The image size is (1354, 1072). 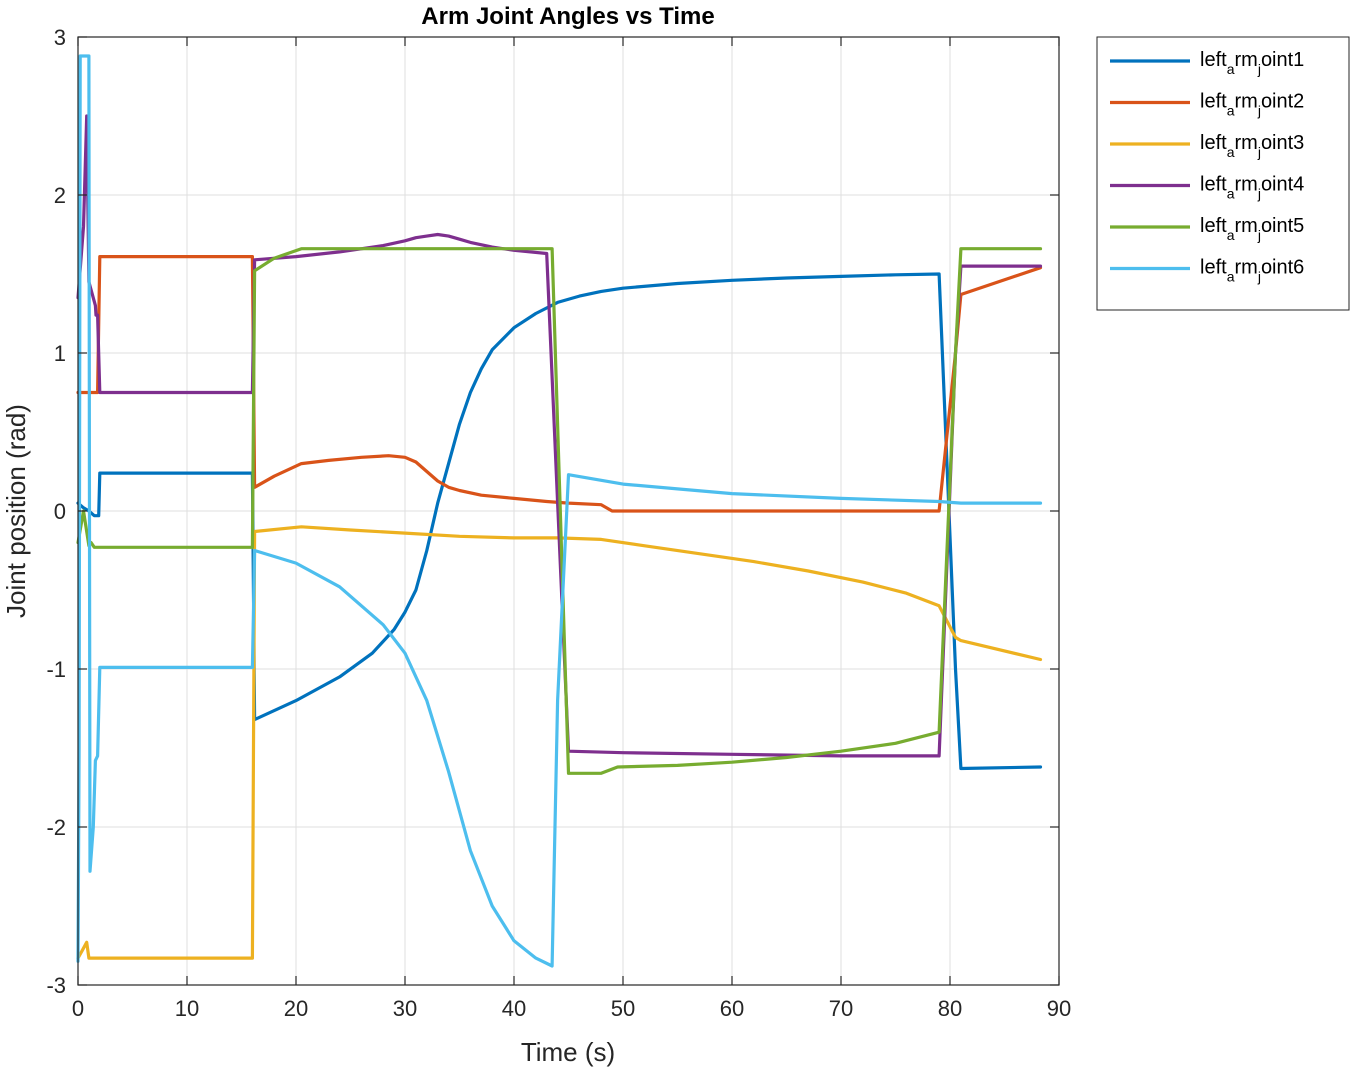 What do you see at coordinates (60, 511) in the screenshot?
I see `y-tick-label: 0` at bounding box center [60, 511].